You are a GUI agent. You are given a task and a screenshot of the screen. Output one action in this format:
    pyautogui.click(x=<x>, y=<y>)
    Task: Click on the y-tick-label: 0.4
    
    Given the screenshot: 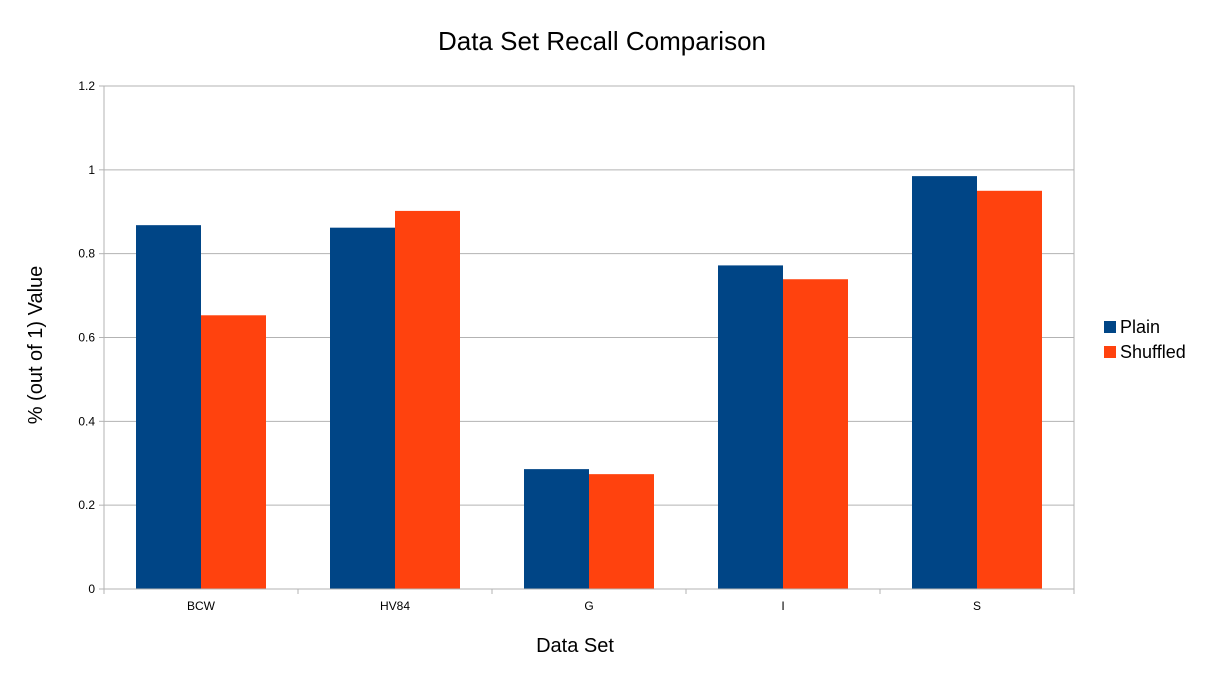 What is the action you would take?
    pyautogui.click(x=86, y=421)
    